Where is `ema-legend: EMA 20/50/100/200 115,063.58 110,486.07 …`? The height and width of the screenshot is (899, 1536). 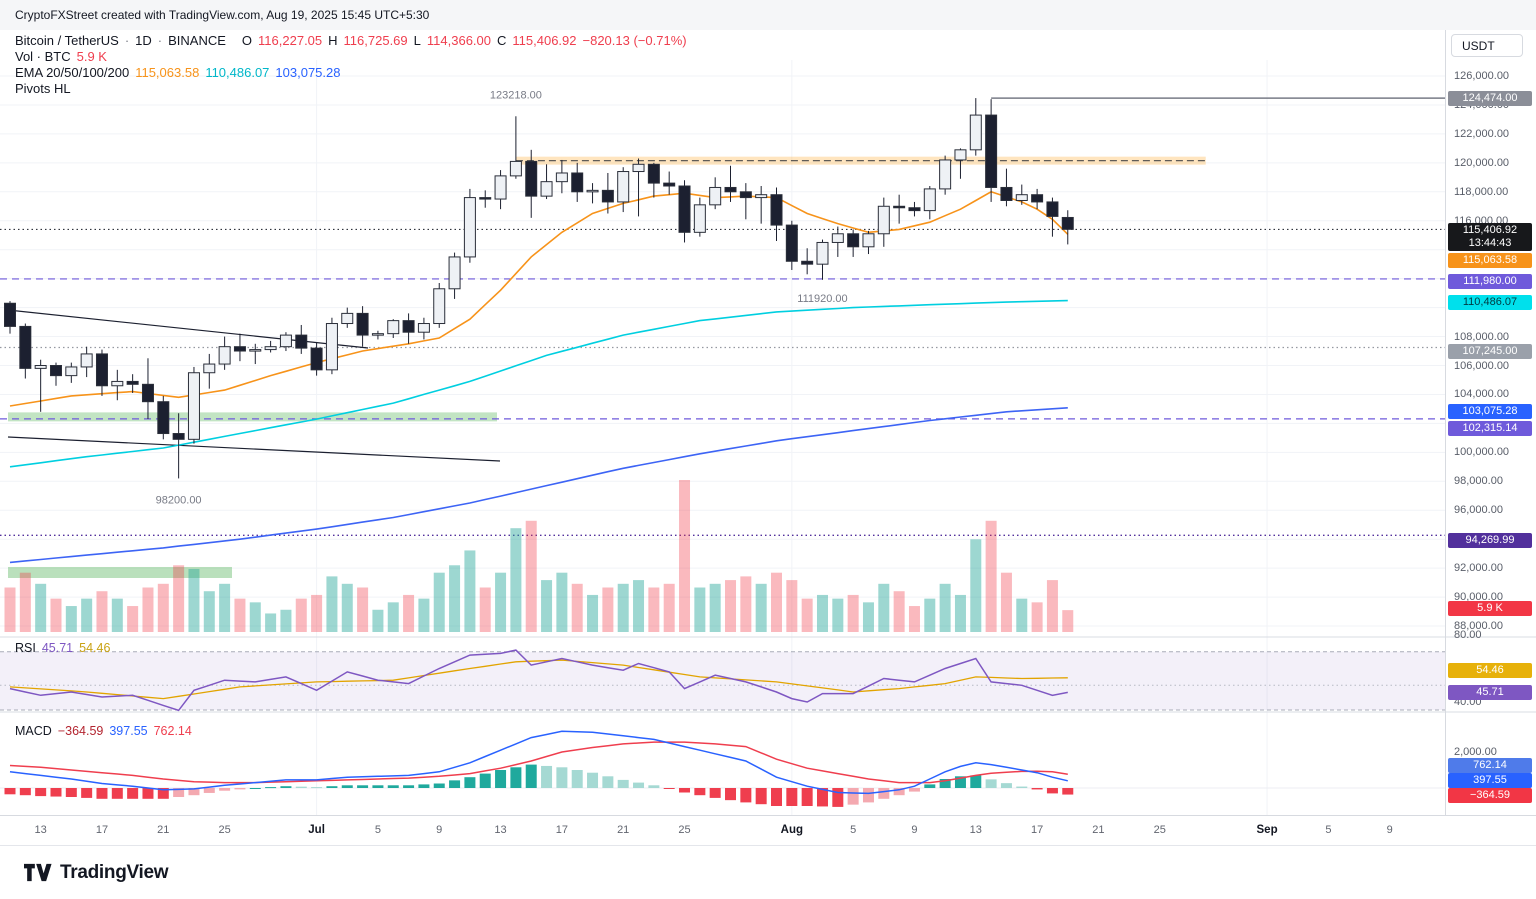
ema-legend: EMA 20/50/100/200 115,063.58 110,486.07 … is located at coordinates (178, 72).